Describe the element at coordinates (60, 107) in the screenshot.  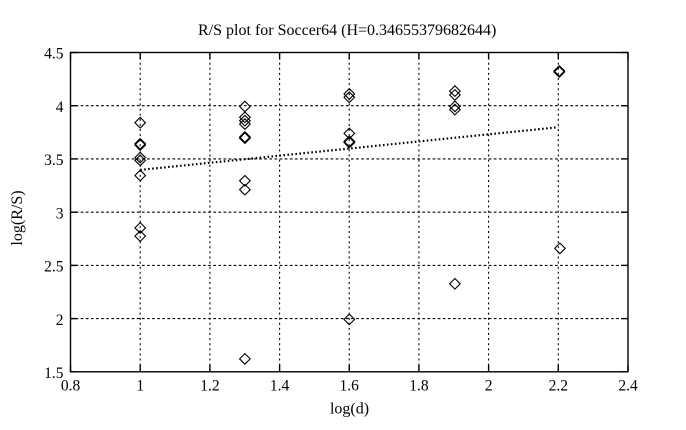
I see `svg-text: 4` at that location.